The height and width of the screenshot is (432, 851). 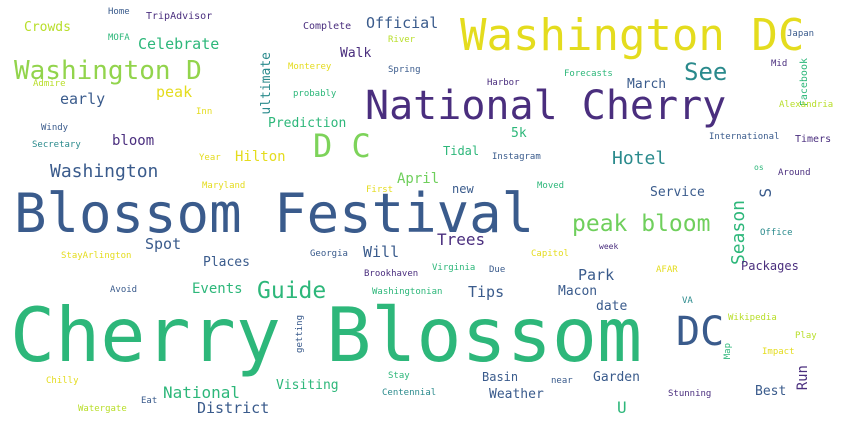 I want to click on cloud-word: Walk, so click(x=356, y=53).